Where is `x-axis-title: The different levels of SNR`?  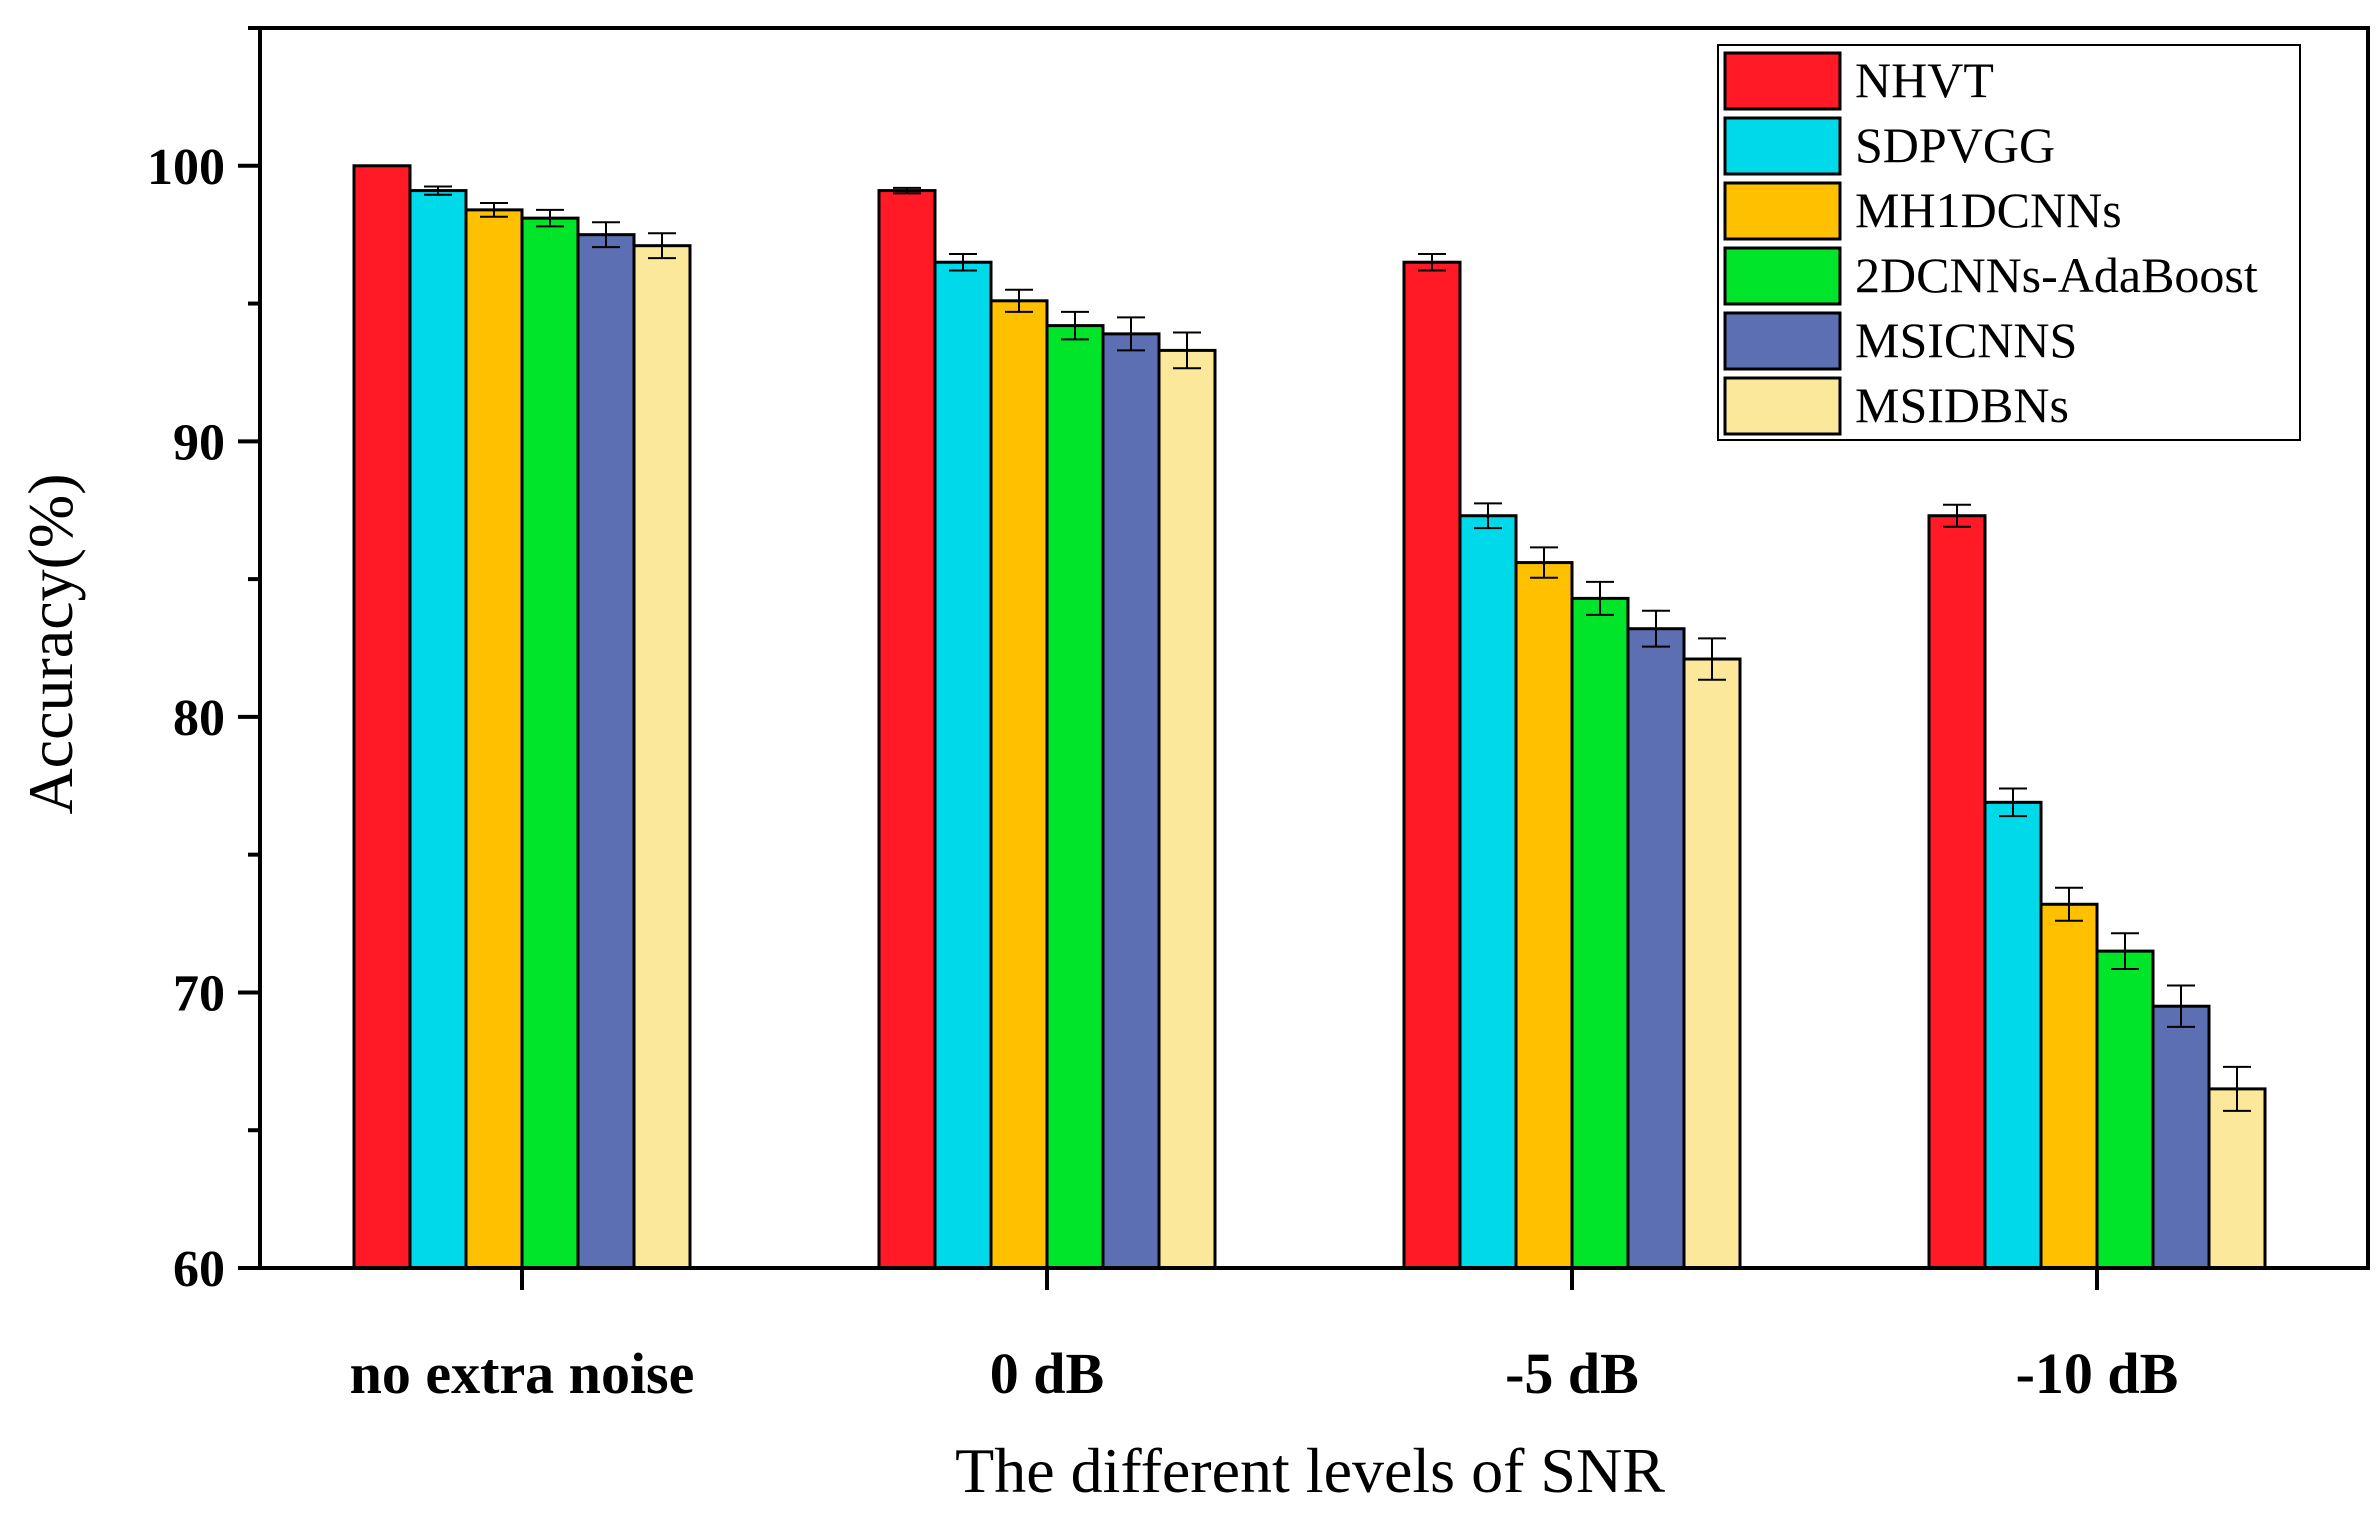 x-axis-title: The different levels of SNR is located at coordinates (1310, 1470).